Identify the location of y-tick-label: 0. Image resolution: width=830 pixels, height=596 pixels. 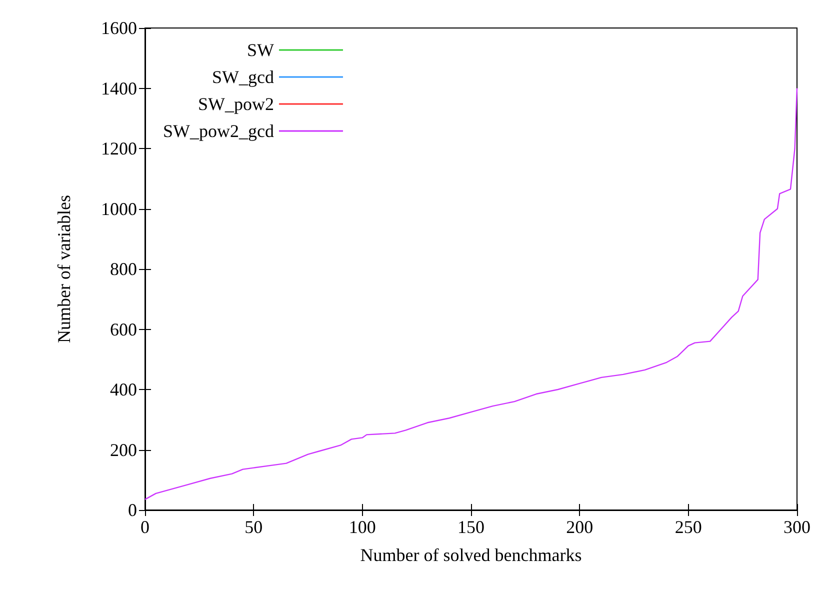
(132, 510).